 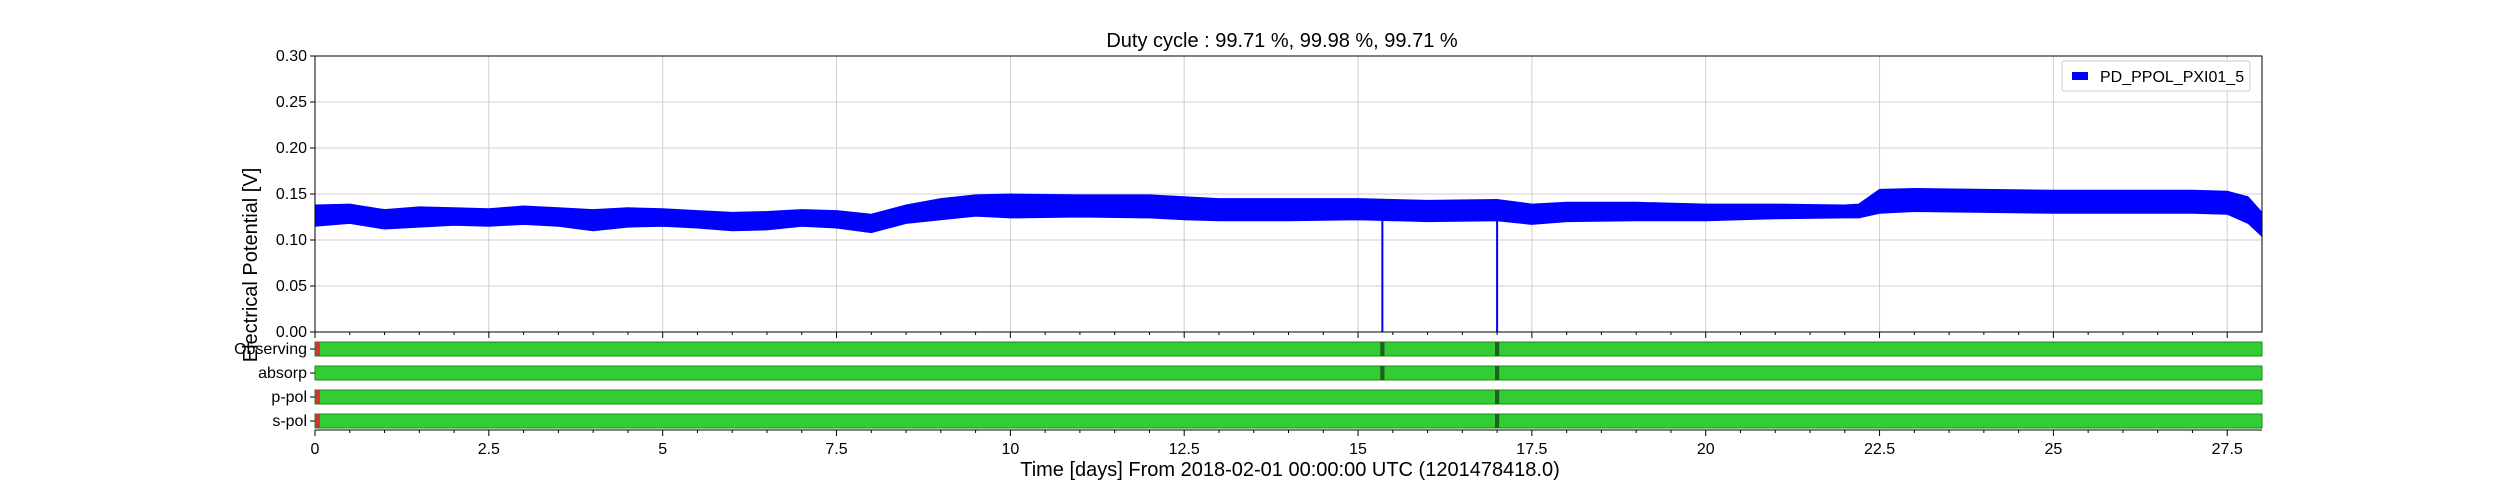 I want to click on y-axis-label: Electrical Potential [V], so click(x=251, y=265).